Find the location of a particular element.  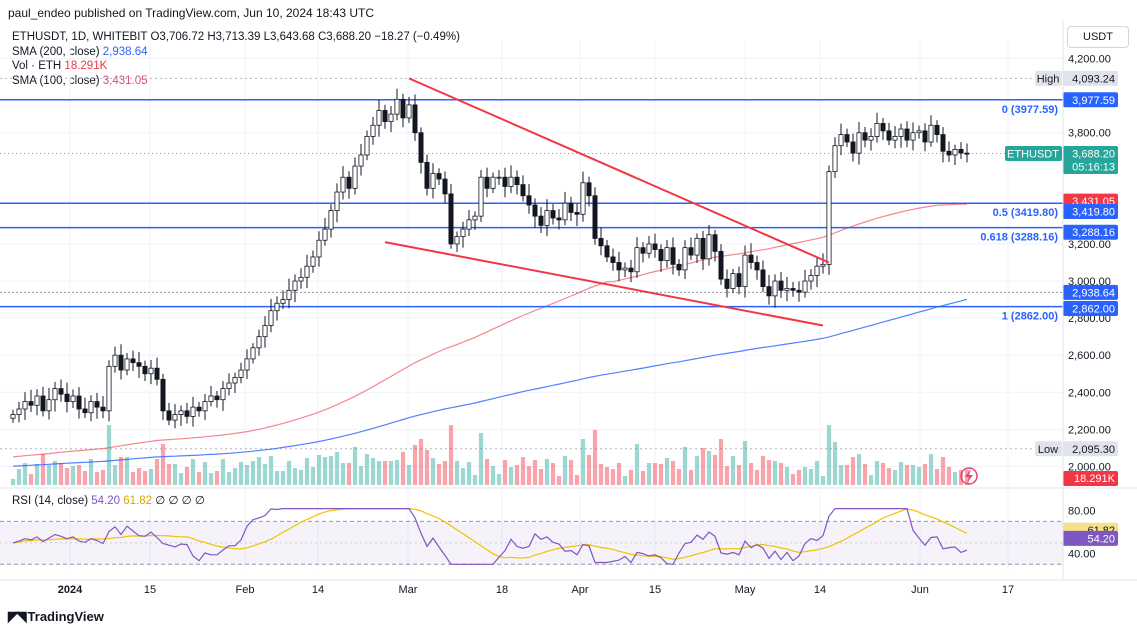

volume-bars is located at coordinates (490, 455).